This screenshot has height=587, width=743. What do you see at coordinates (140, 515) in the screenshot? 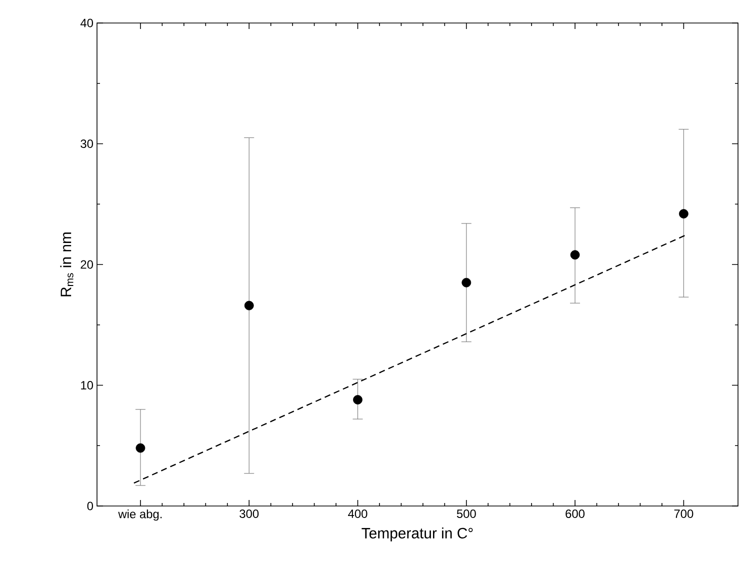
I see `x-tick-label: wie abg.` at bounding box center [140, 515].